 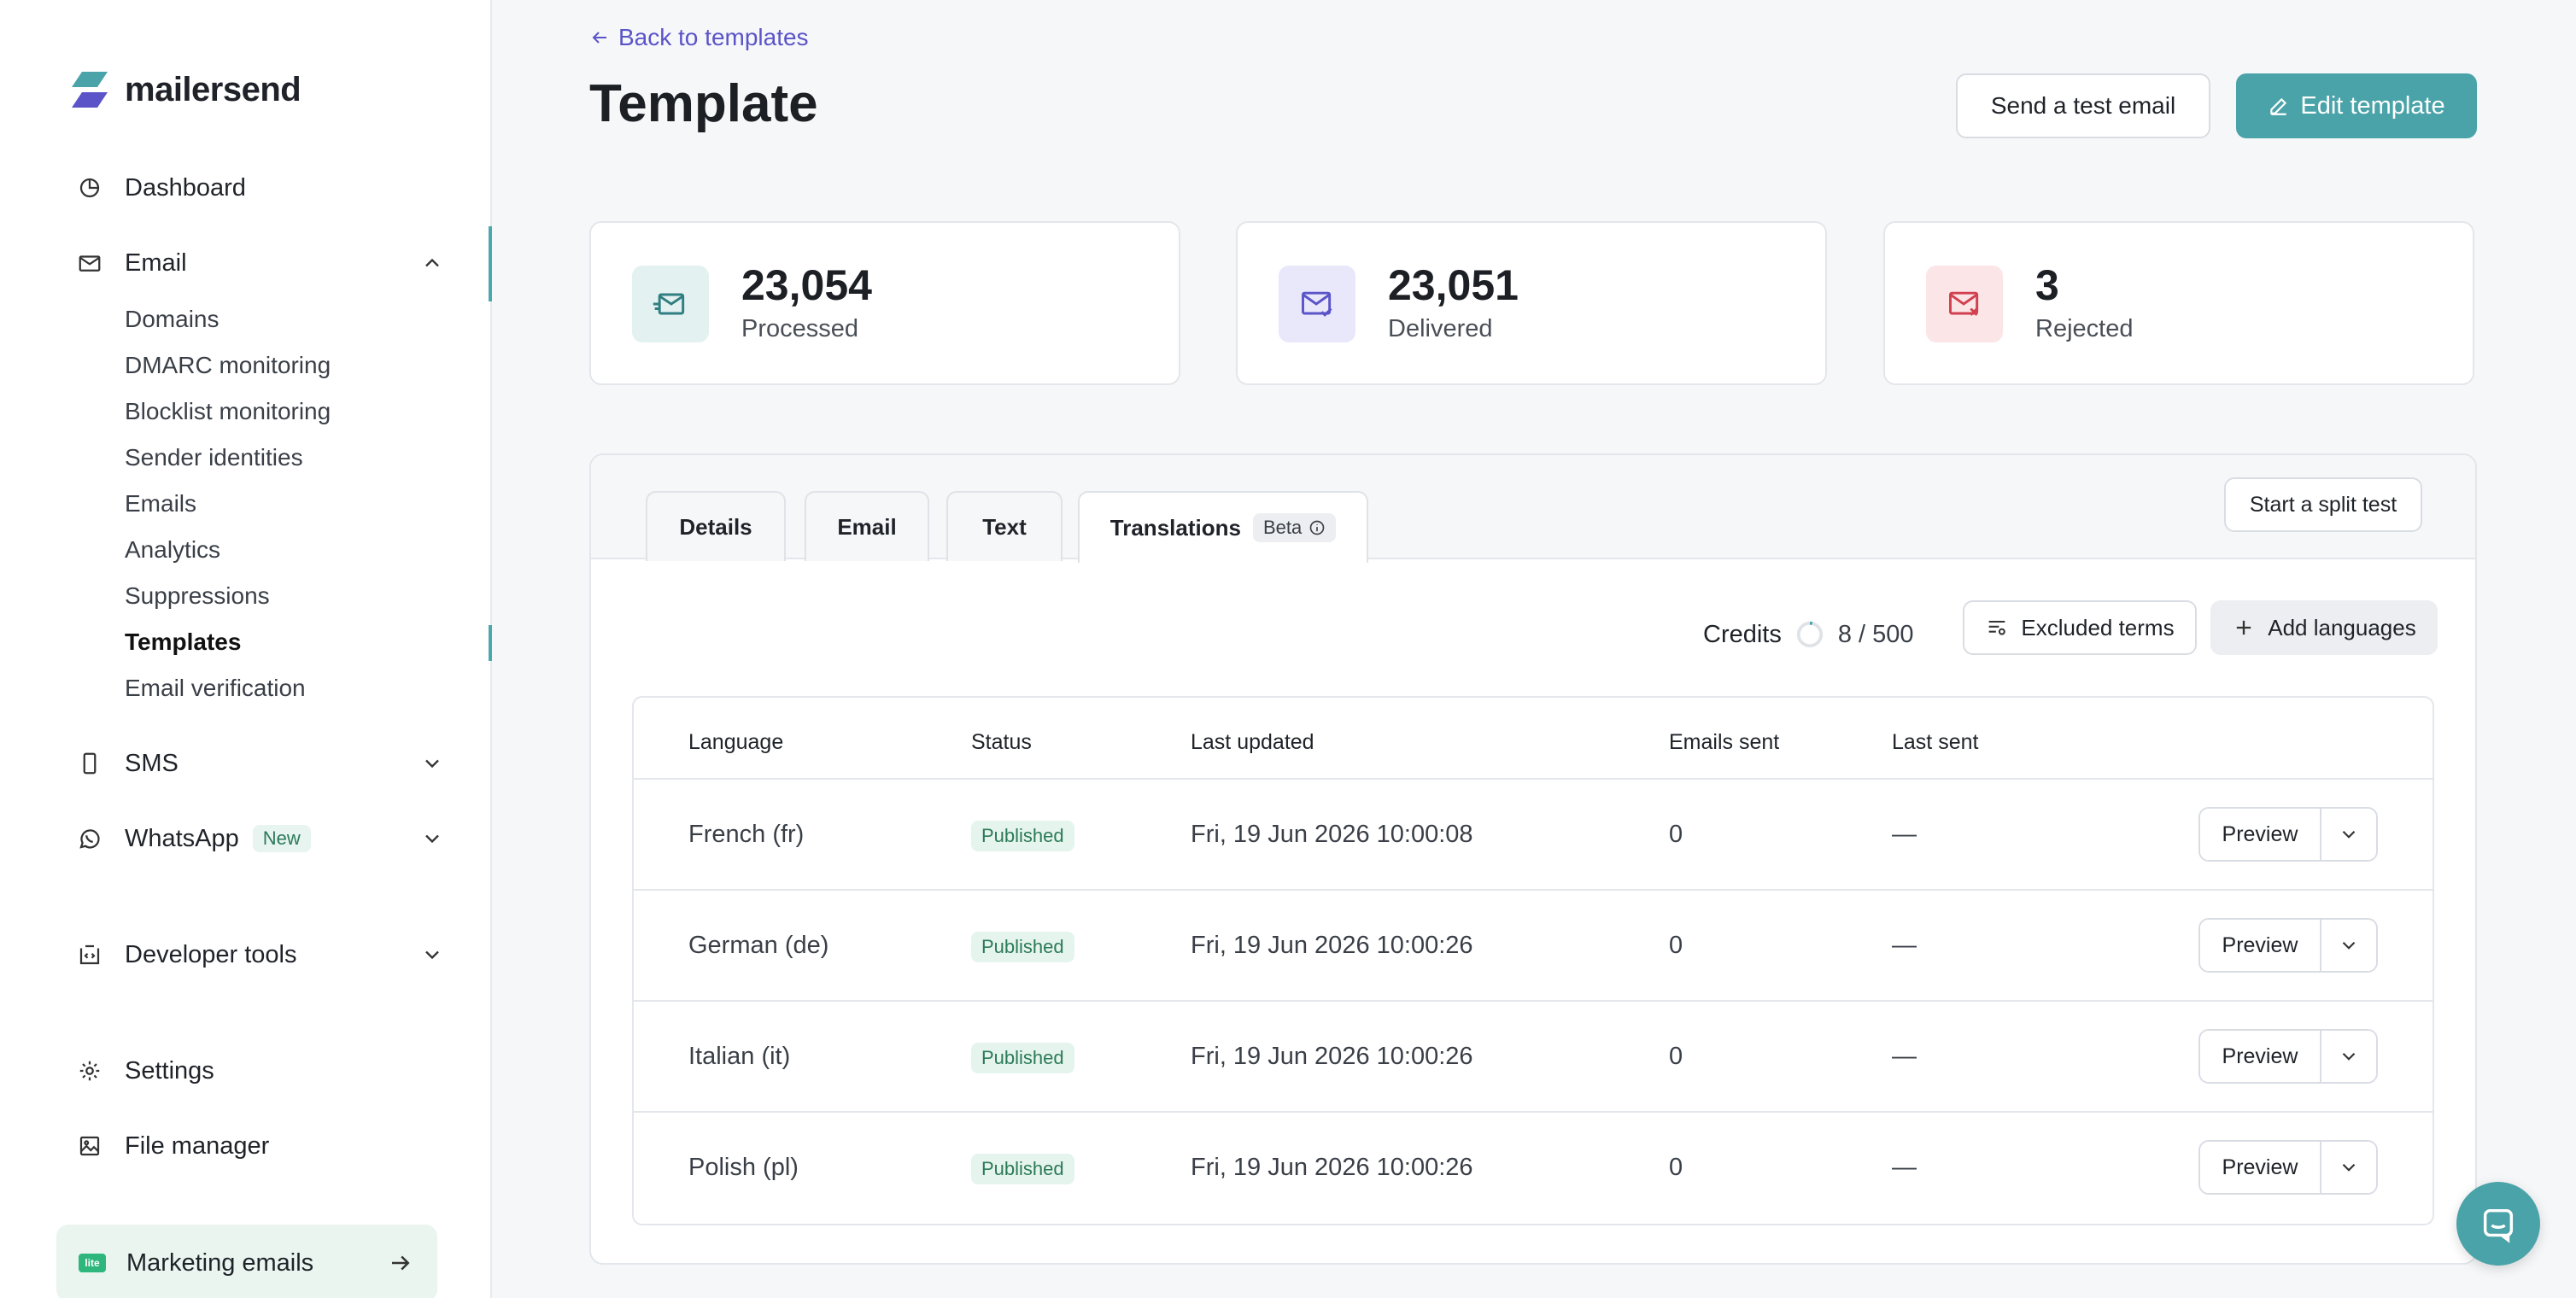 I want to click on sidebar-item-label: Settings, so click(x=169, y=1070).